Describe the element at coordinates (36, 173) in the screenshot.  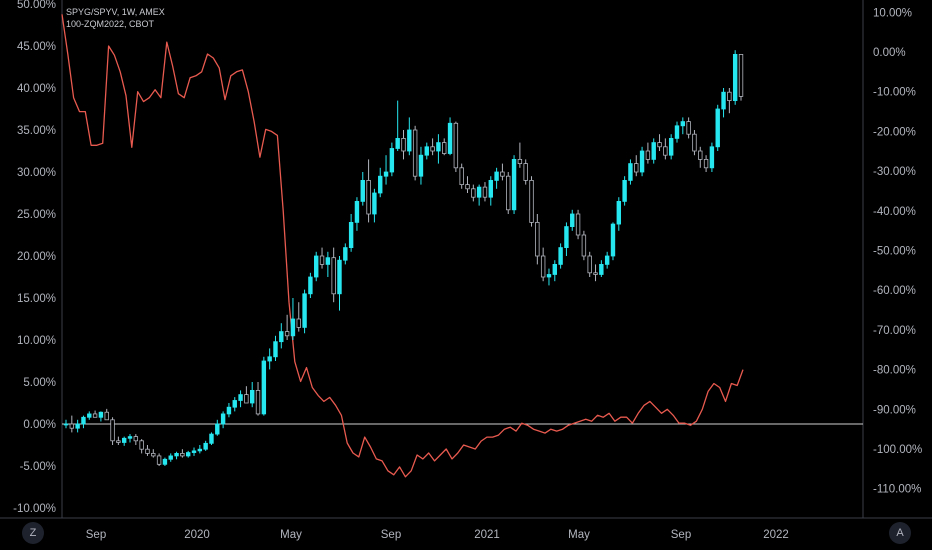
I see `left-axis-tick-label: 30.00%` at that location.